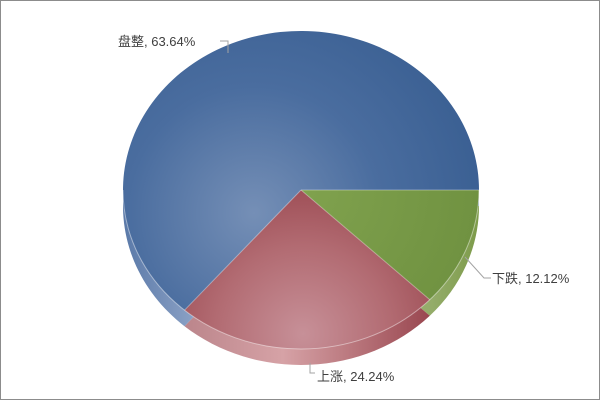 The width and height of the screenshot is (600, 400). Describe the element at coordinates (531, 278) in the screenshot. I see `pie-label-xiadie: 下跌, 12.12%` at that location.